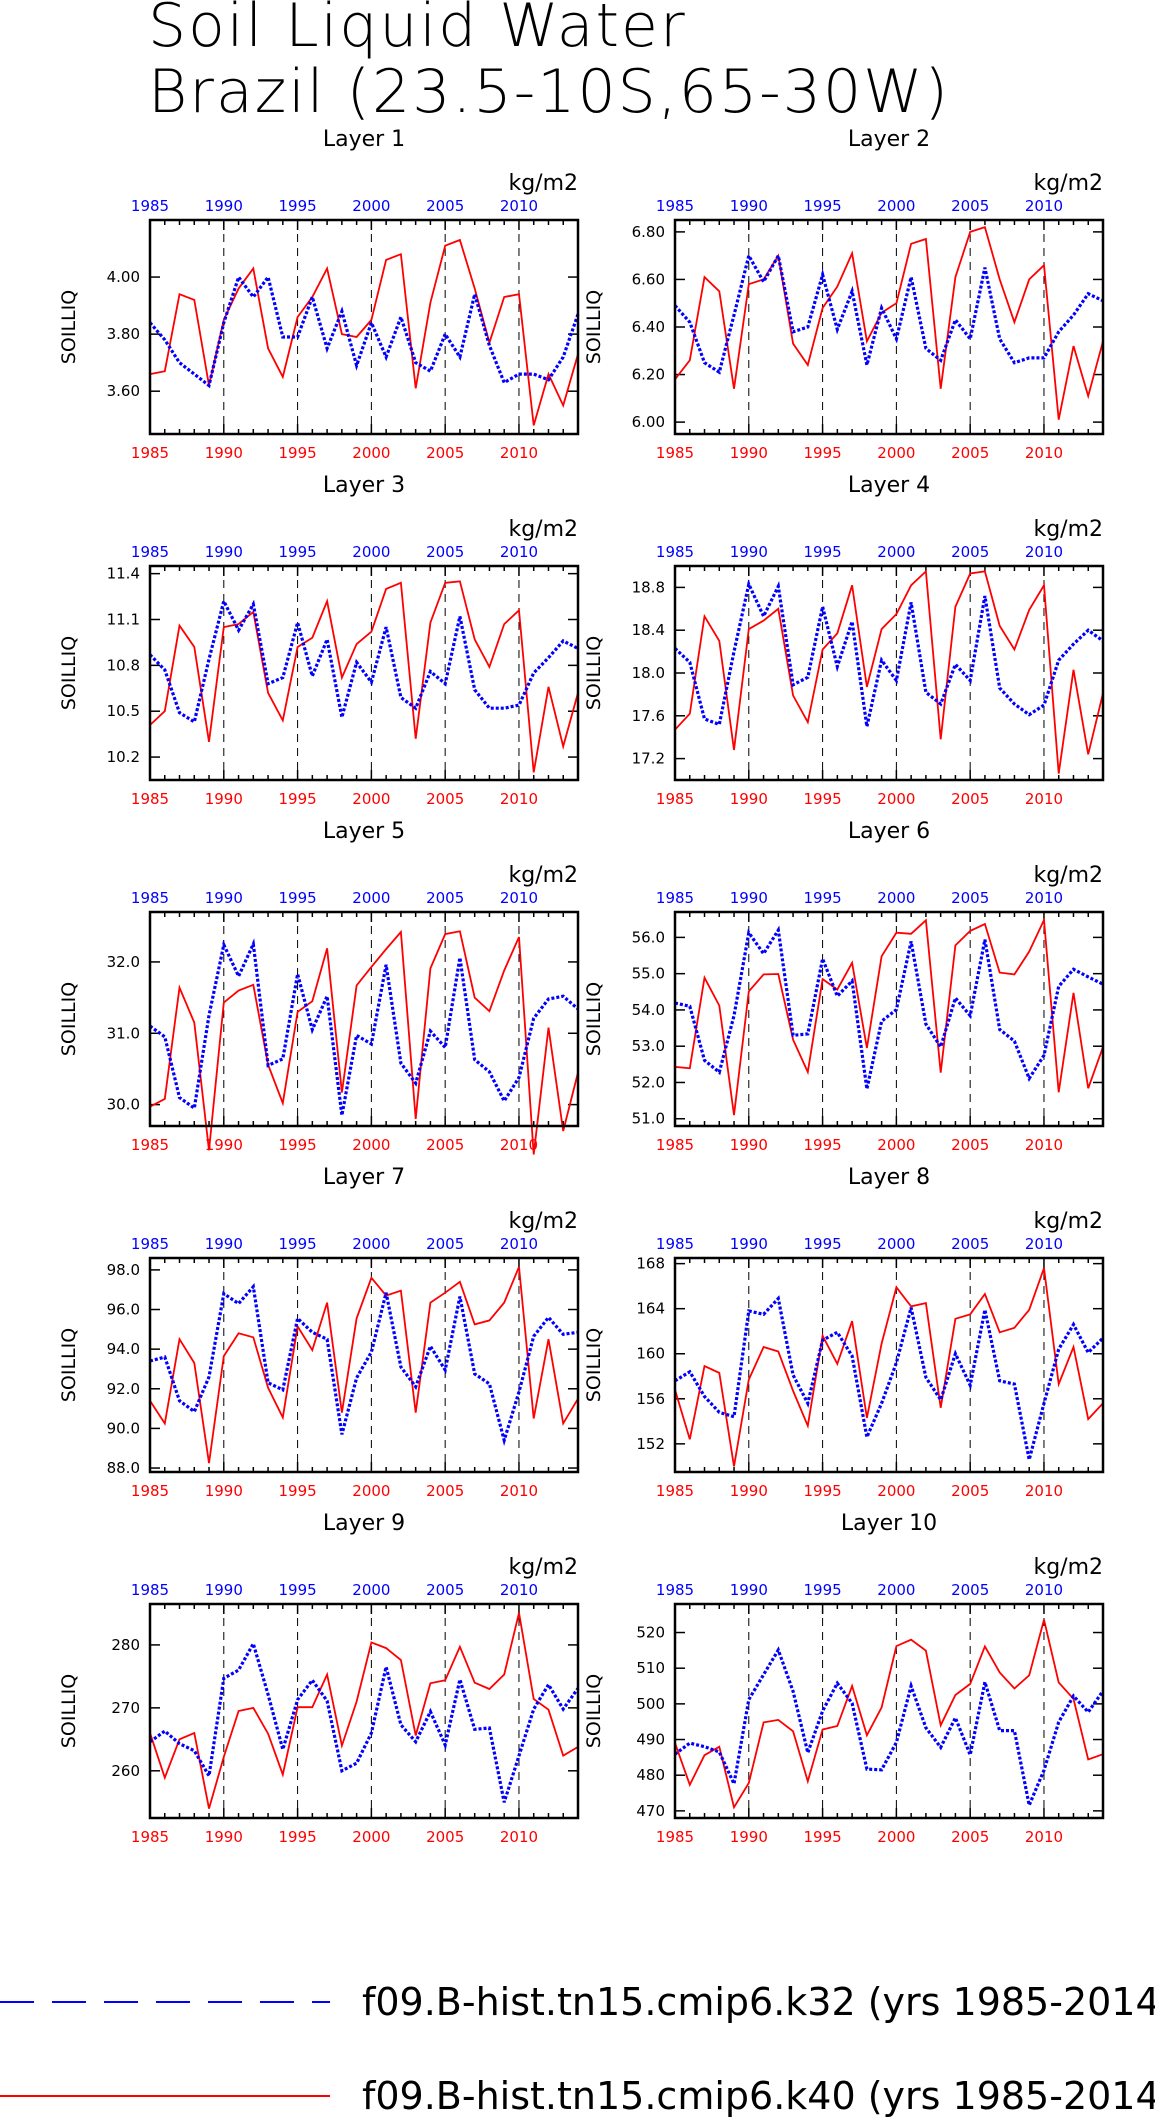 The height and width of the screenshot is (2119, 1155). Describe the element at coordinates (889, 1523) in the screenshot. I see `panel-title: Layer 10` at that location.